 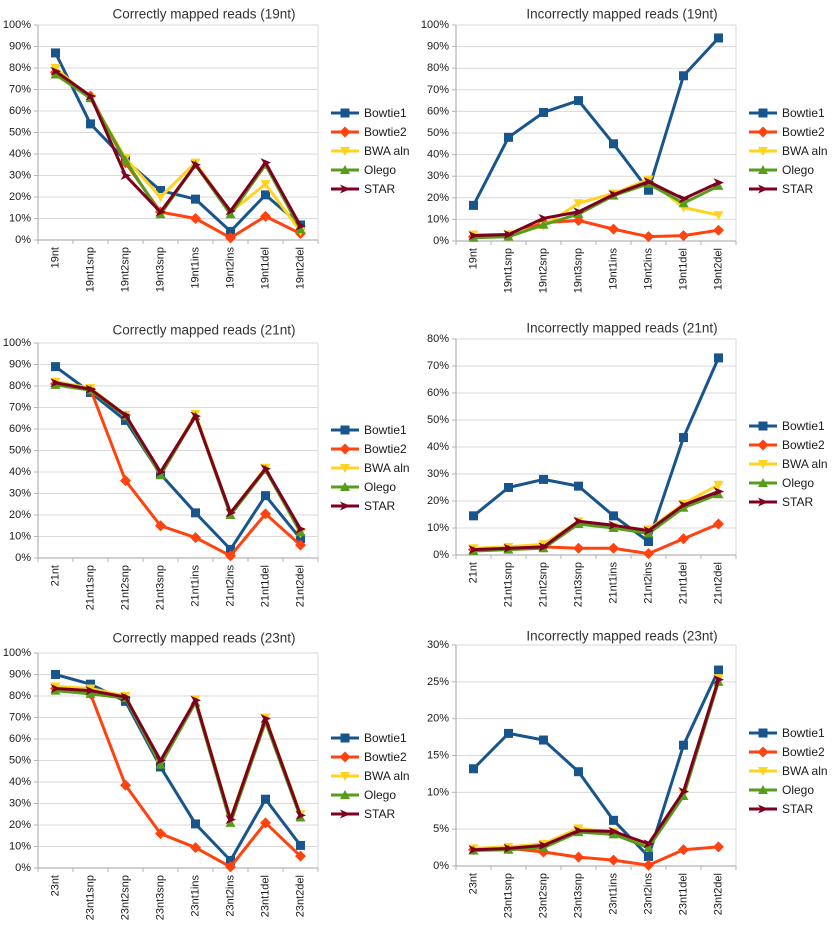 What do you see at coordinates (438, 90) in the screenshot?
I see `y-axis-tick-label: 70%` at bounding box center [438, 90].